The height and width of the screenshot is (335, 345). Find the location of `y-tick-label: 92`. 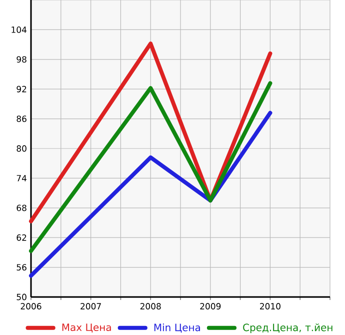

y-tick-label: 92 is located at coordinates (21, 89).